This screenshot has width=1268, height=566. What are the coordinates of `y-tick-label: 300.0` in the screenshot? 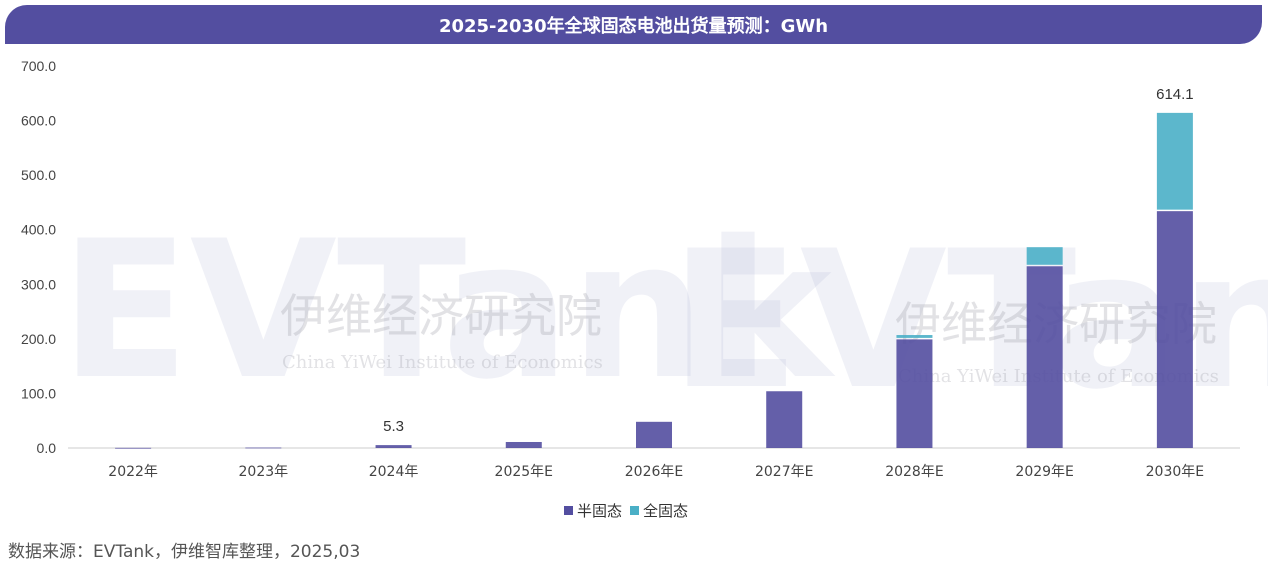 It's located at (38, 284).